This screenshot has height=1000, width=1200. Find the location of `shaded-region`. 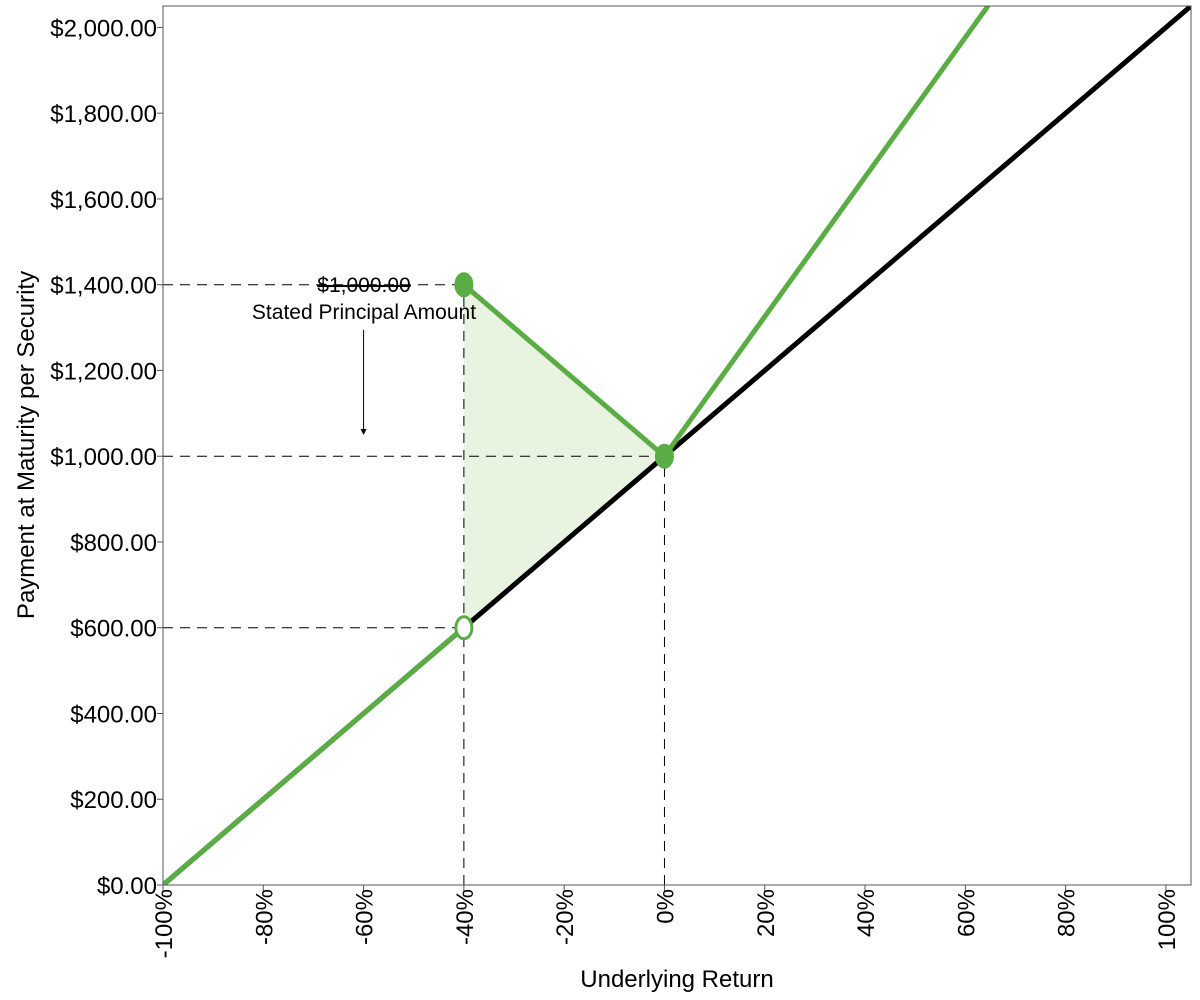

shaded-region is located at coordinates (564, 456).